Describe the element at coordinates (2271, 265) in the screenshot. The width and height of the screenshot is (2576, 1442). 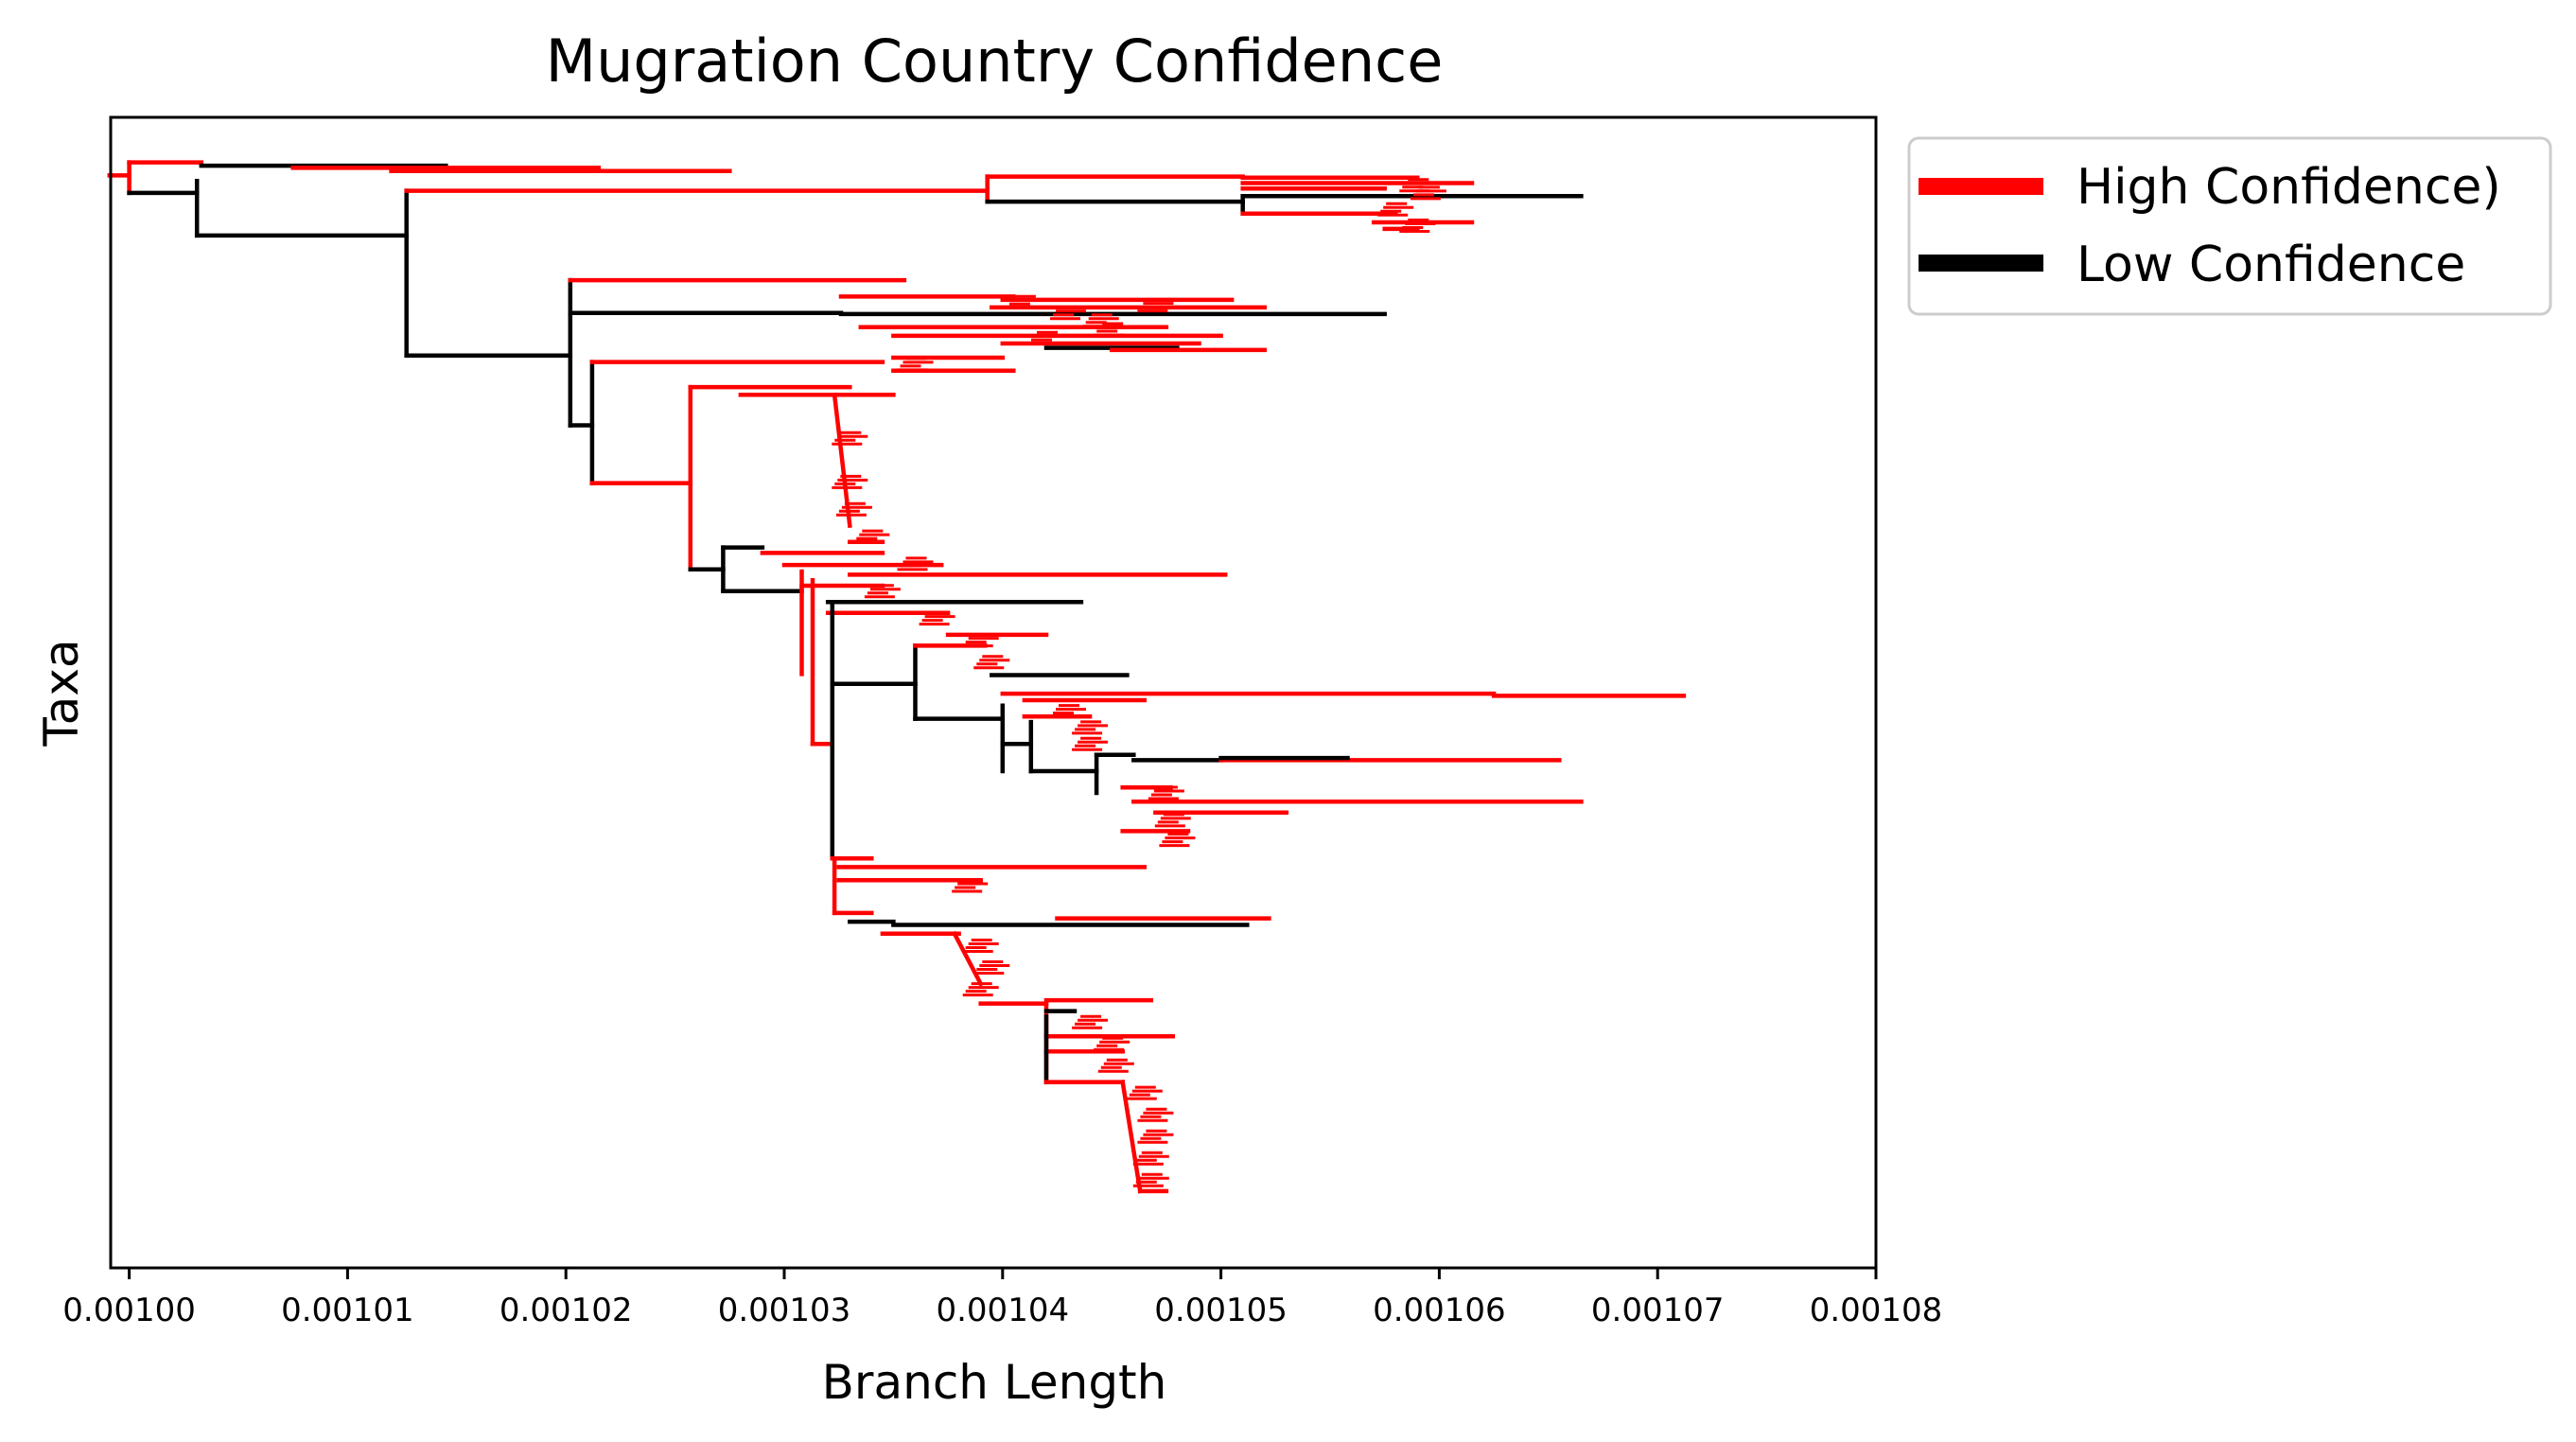
I see `legend-label-low: Low Confidence` at that location.